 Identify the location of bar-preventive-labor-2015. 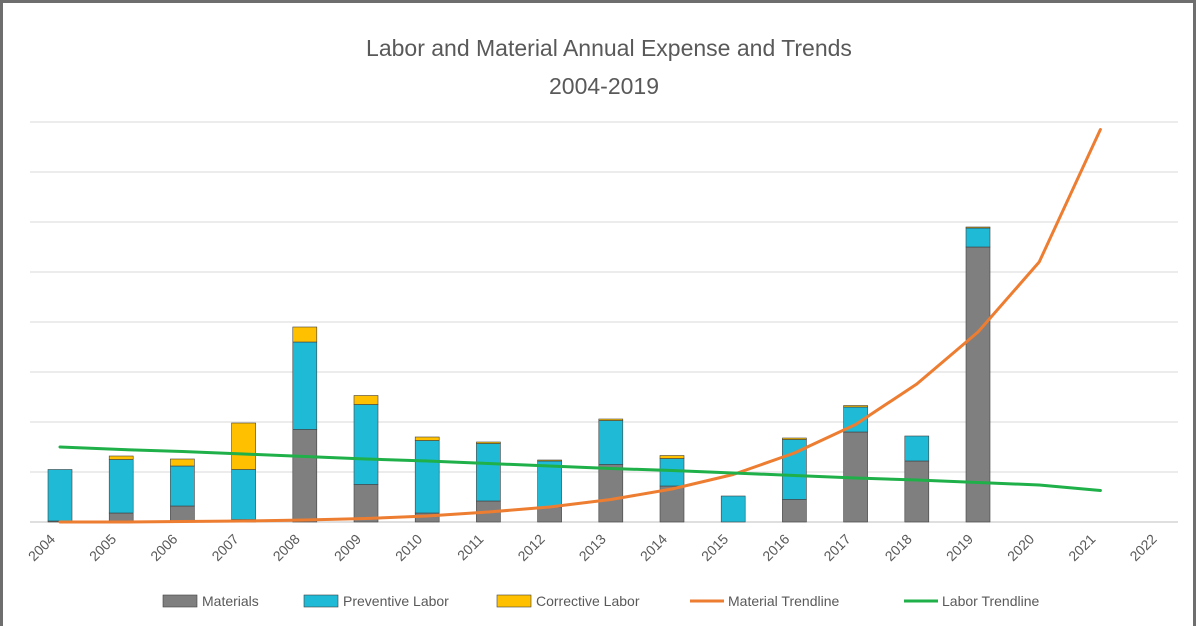
(733, 509).